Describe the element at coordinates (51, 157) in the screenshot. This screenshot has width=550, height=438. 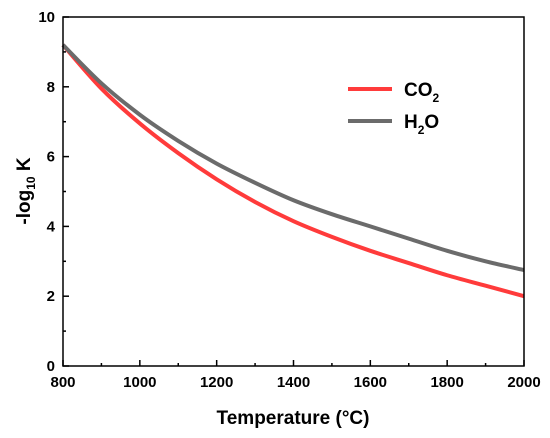
I see `y-tick-label-6: 6` at that location.